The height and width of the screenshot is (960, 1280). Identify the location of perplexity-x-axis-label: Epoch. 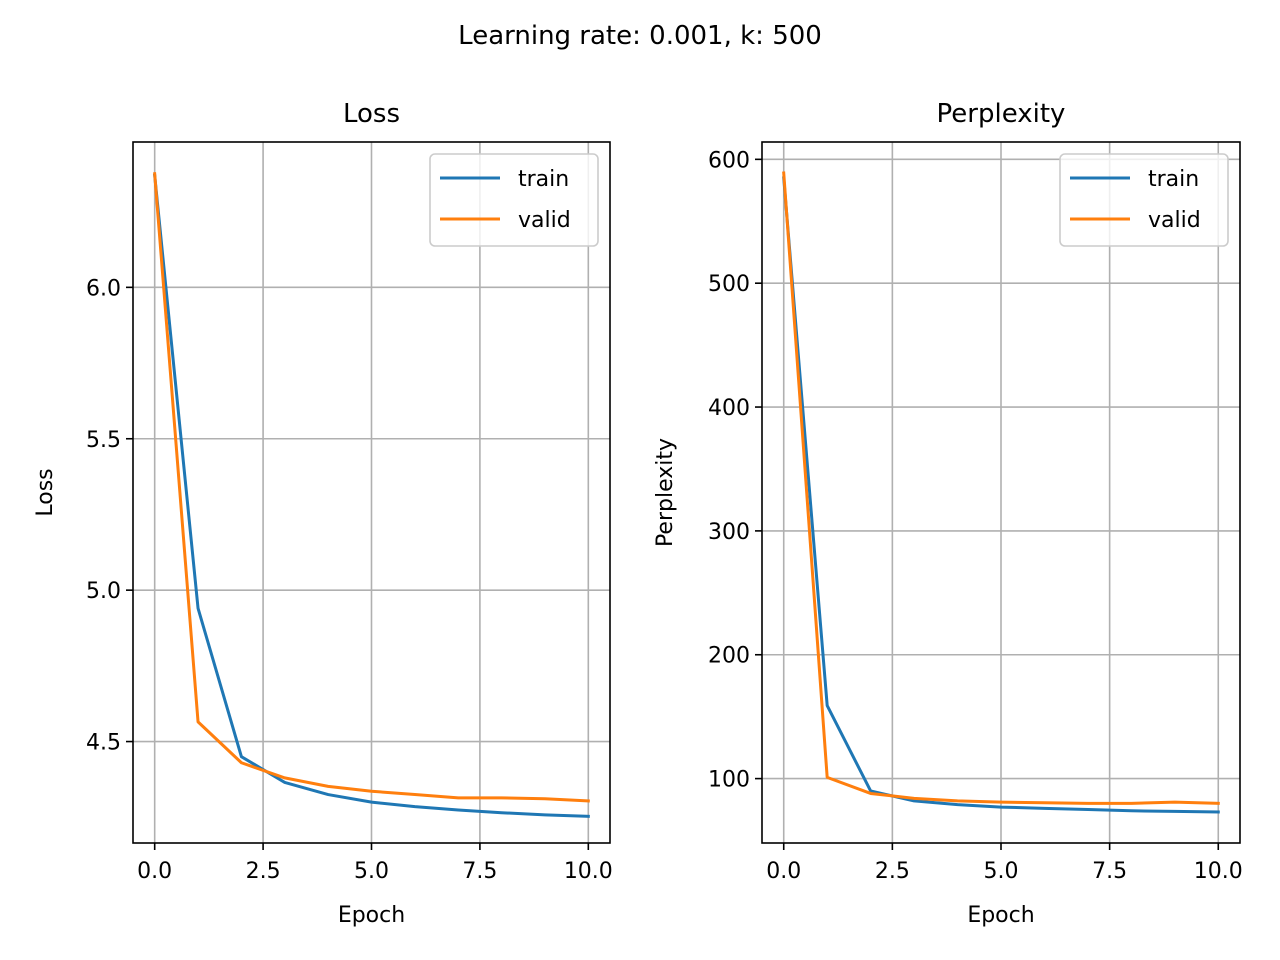
(1000, 915).